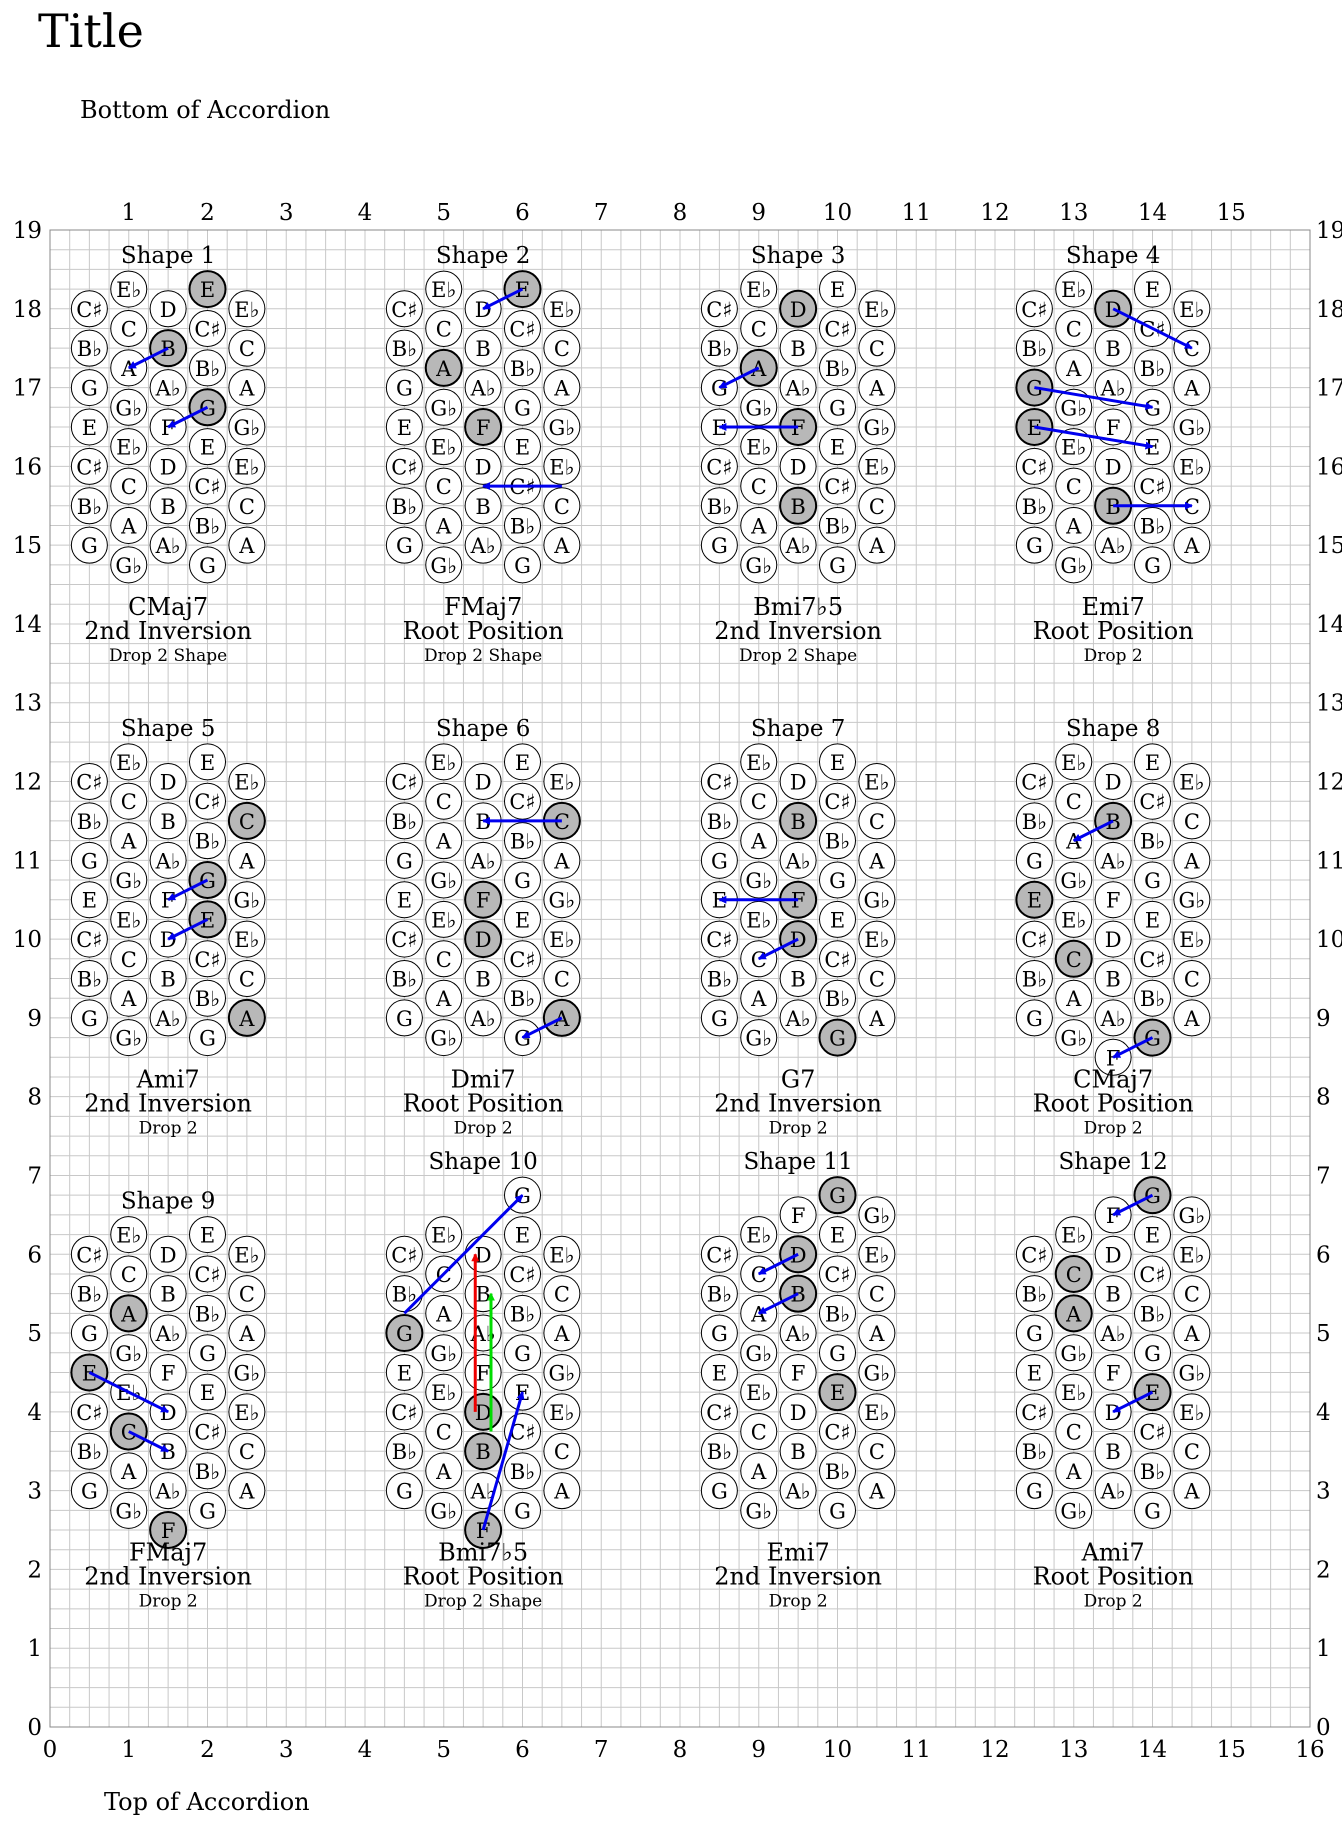 This screenshot has width=1342, height=1826. Describe the element at coordinates (1113, 1162) in the screenshot. I see `shape-label: Shape 12` at that location.